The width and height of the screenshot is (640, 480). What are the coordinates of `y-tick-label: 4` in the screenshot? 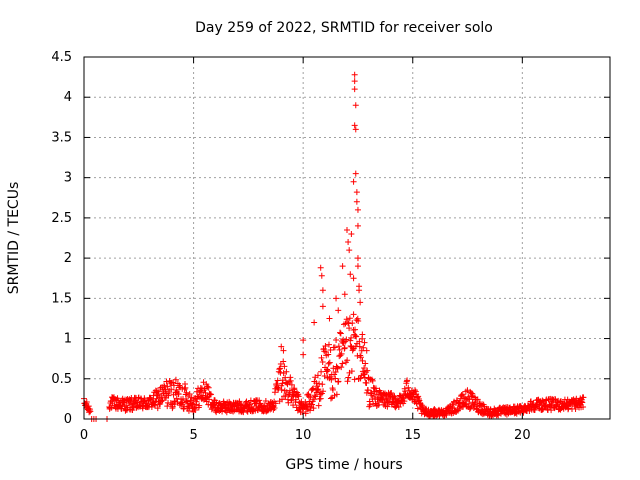 It's located at (68, 97).